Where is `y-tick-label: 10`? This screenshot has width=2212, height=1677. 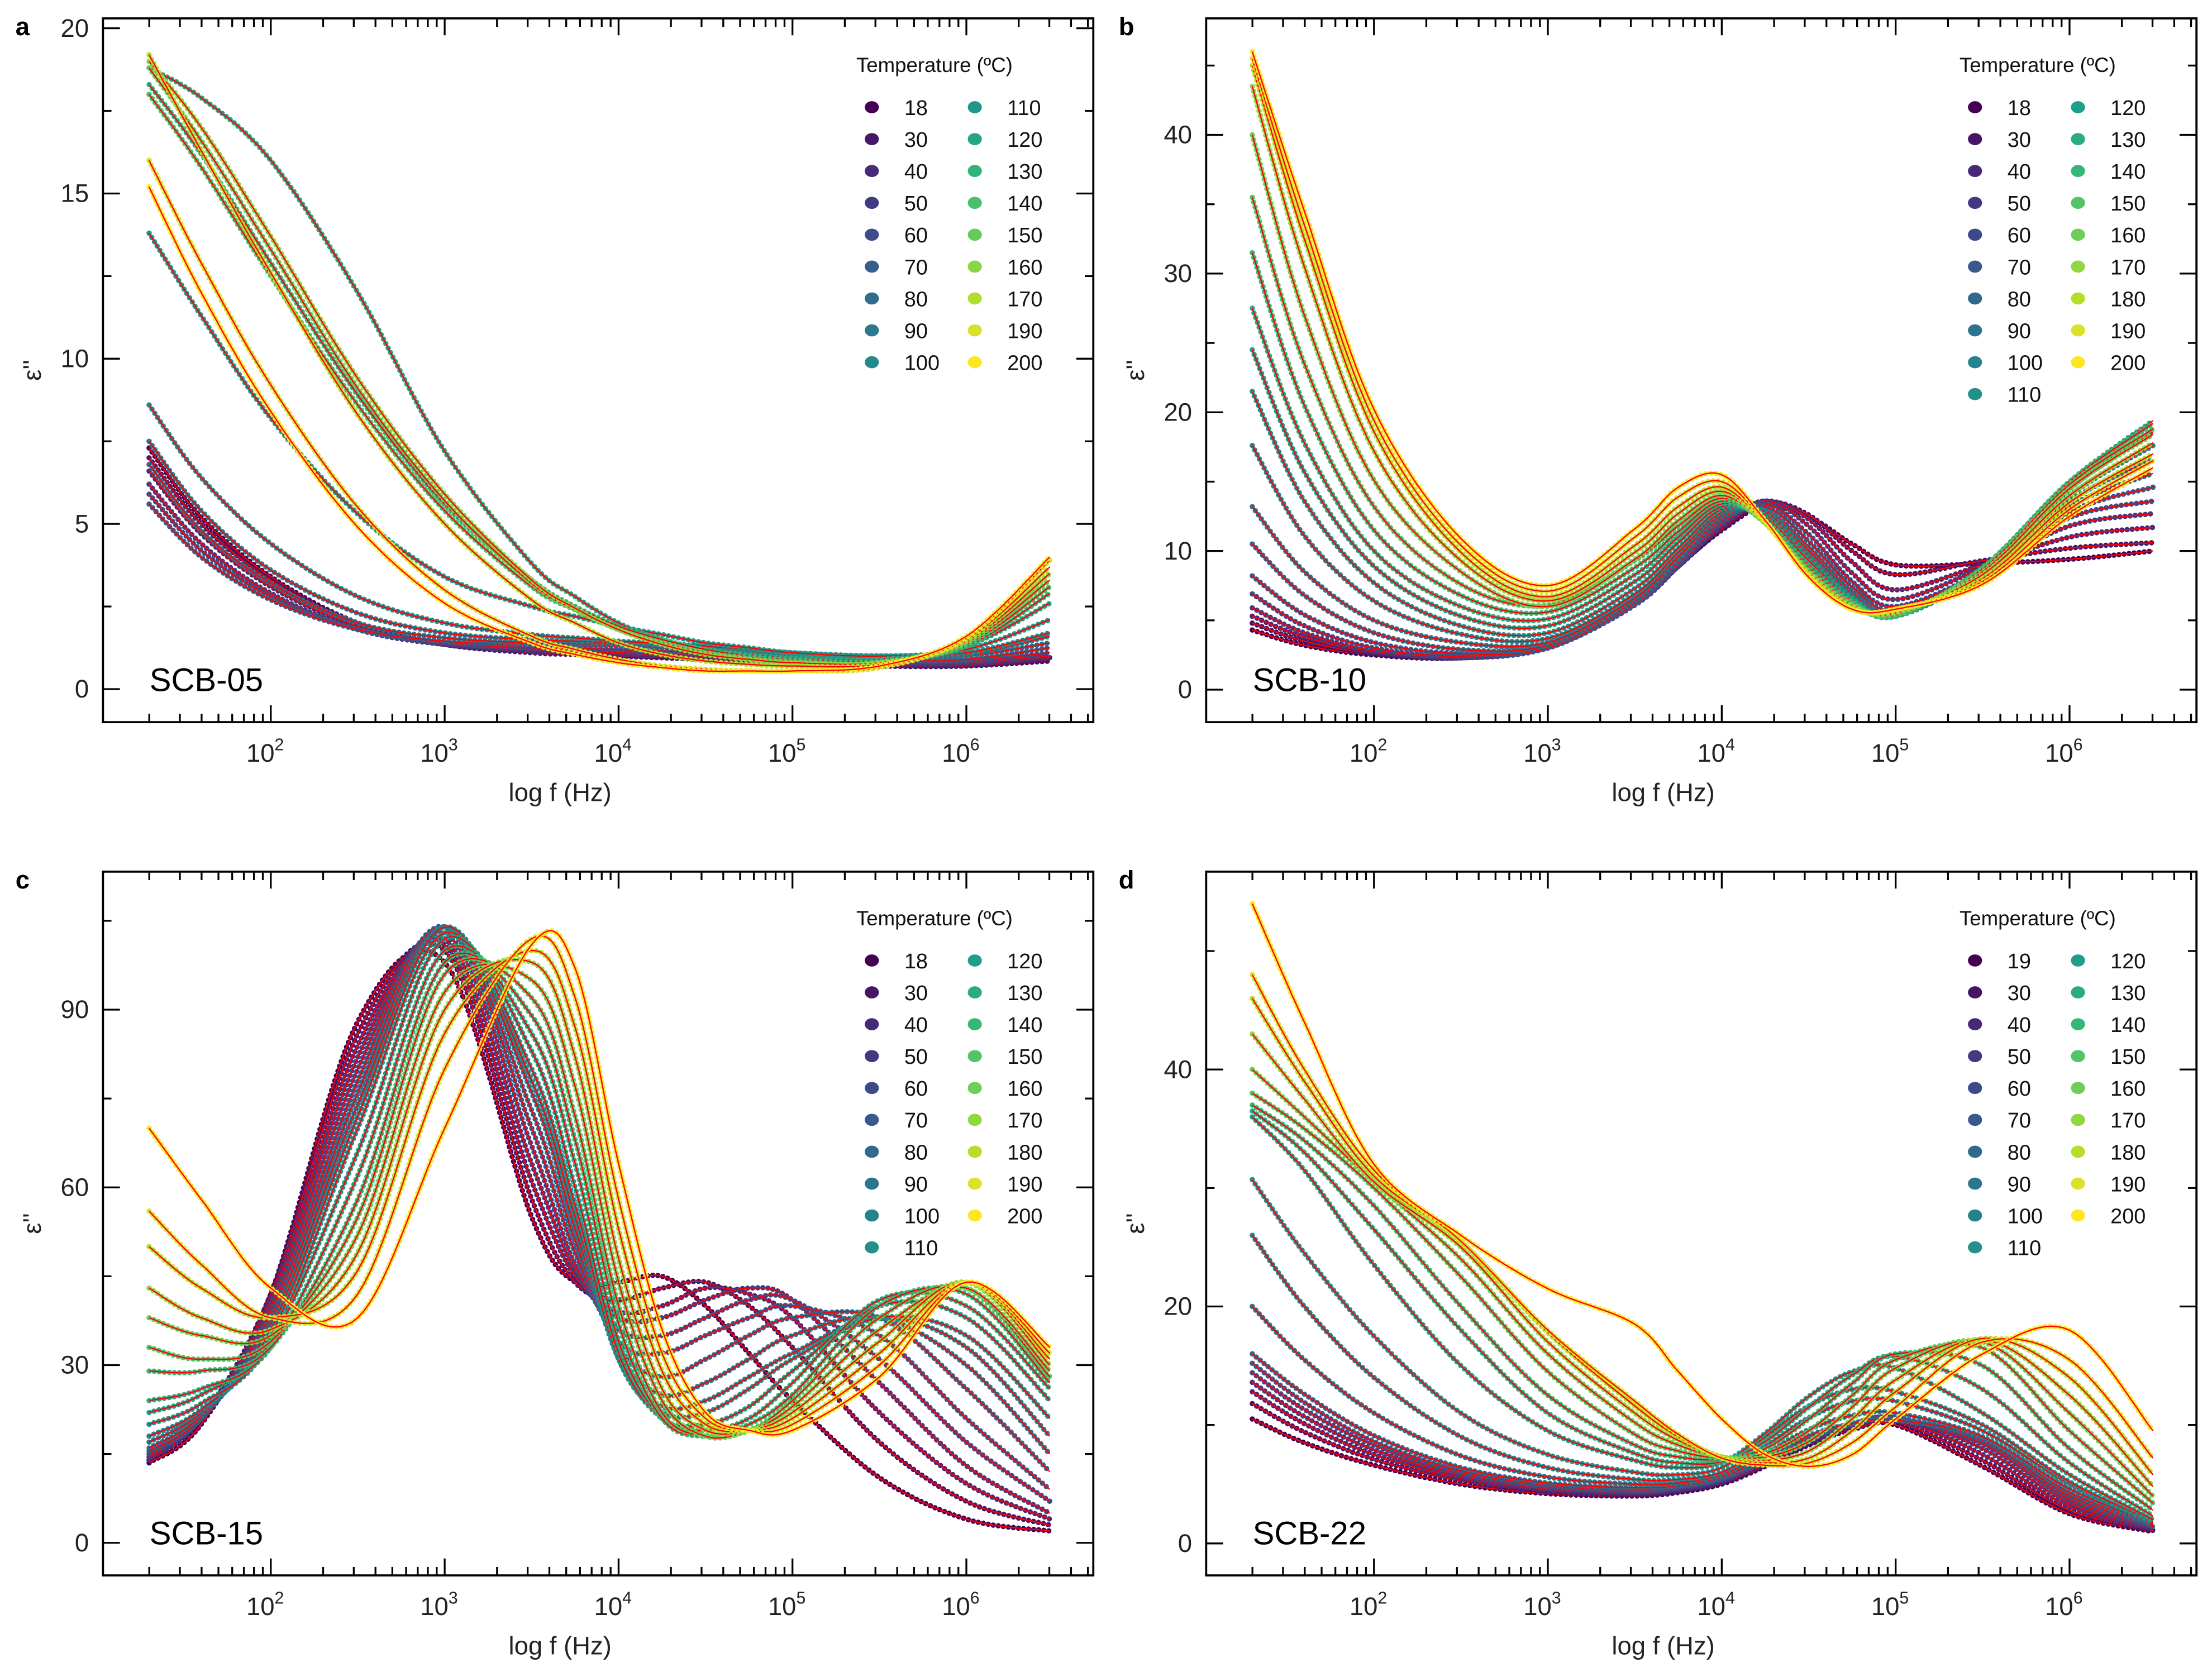 y-tick-label: 10 is located at coordinates (75, 358).